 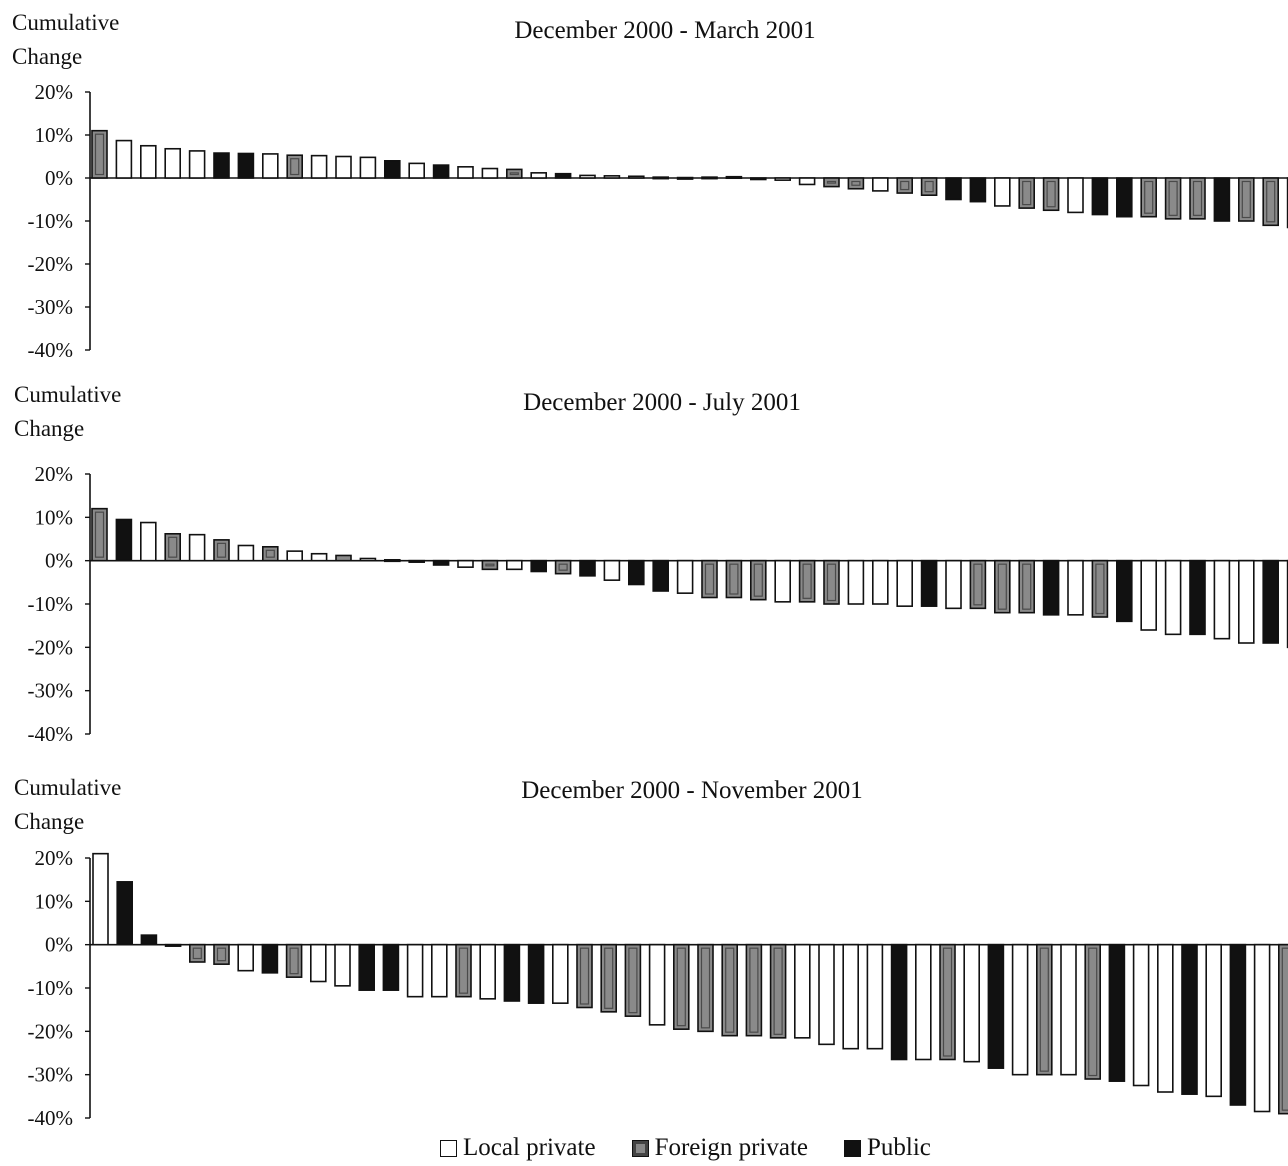 I want to click on legend-item-public: Public, so click(x=887, y=1148).